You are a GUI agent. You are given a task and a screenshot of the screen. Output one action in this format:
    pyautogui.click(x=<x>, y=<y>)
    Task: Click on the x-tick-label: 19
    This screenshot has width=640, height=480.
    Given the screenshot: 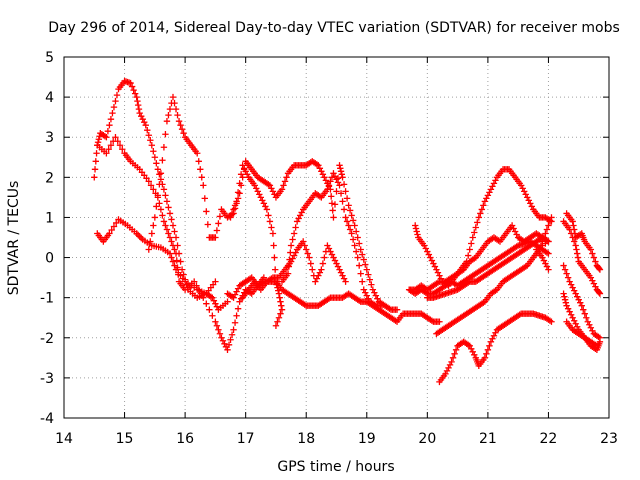 What is the action you would take?
    pyautogui.click(x=367, y=439)
    